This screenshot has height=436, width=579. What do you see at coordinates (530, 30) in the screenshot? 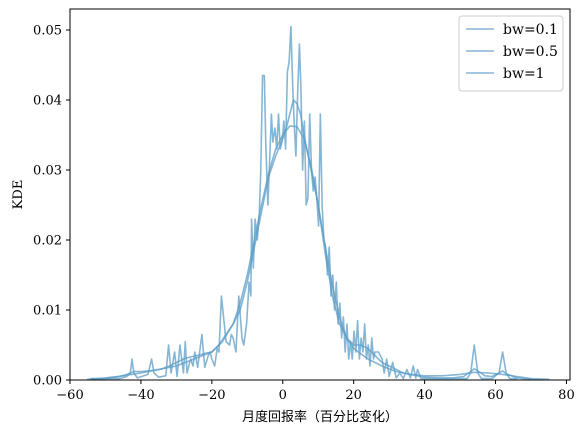
I see `legend-label: bw=0.1` at bounding box center [530, 30].